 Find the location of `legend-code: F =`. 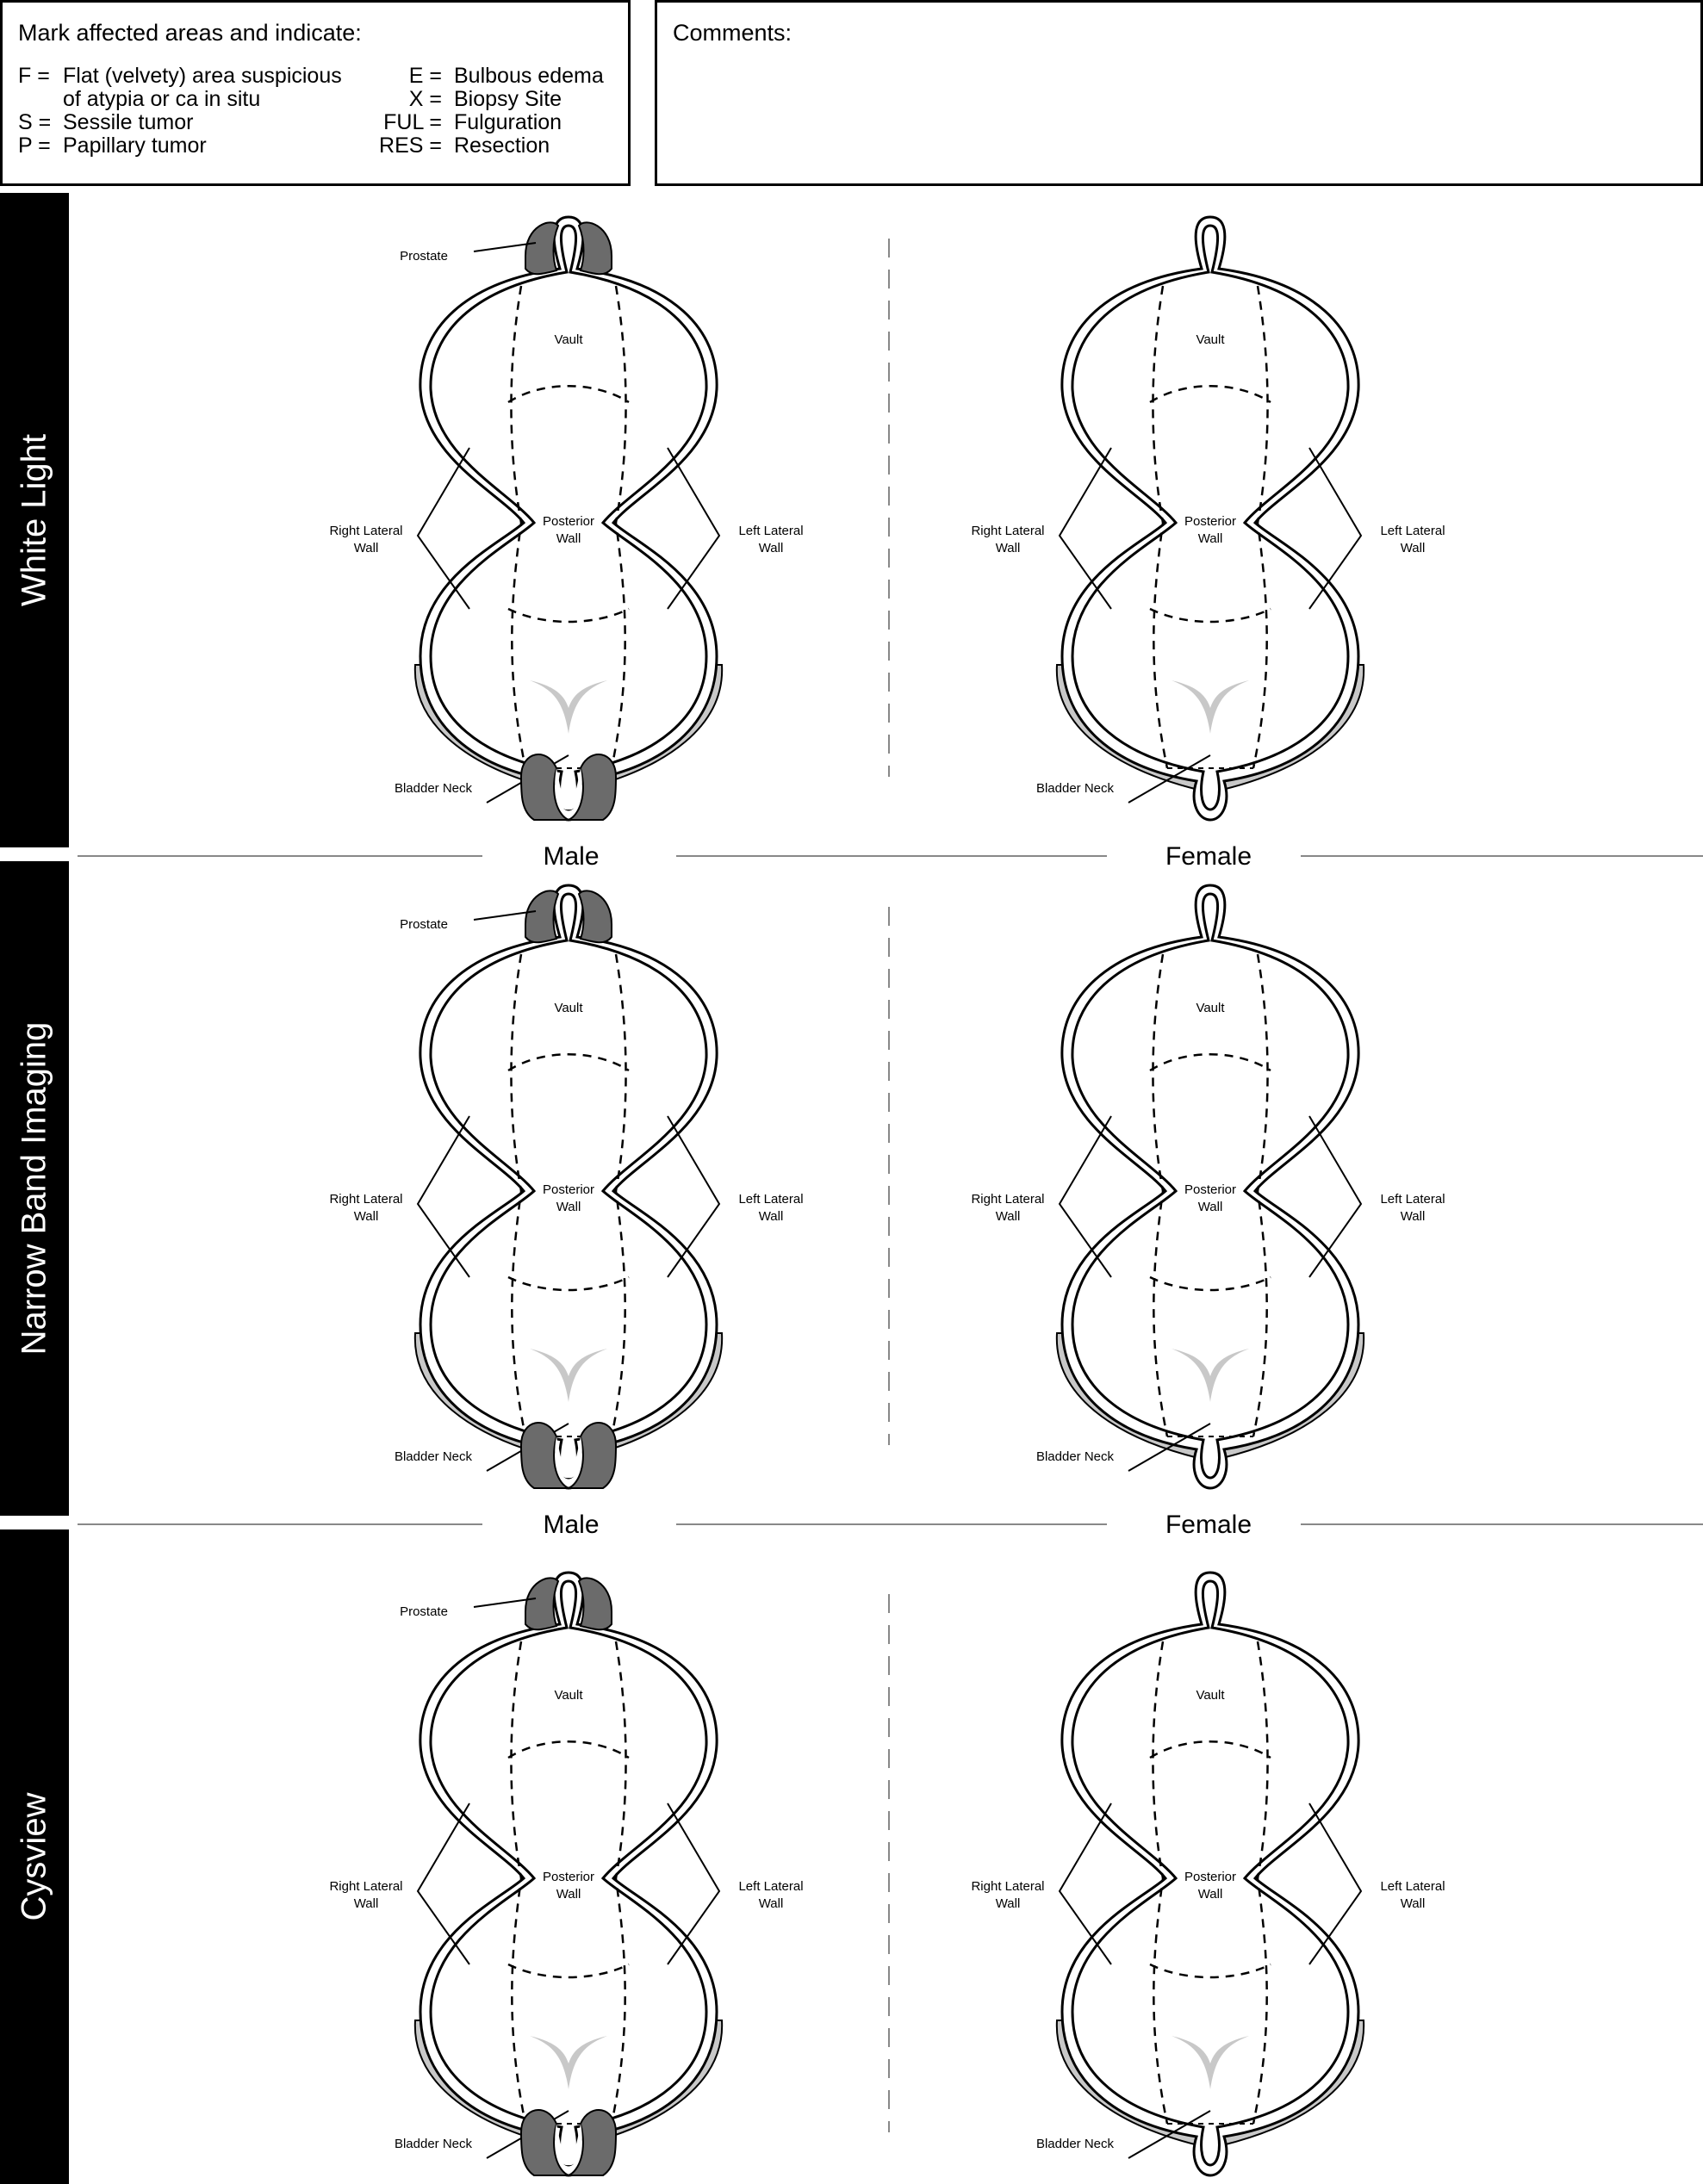

legend-code: F = is located at coordinates (34, 76).